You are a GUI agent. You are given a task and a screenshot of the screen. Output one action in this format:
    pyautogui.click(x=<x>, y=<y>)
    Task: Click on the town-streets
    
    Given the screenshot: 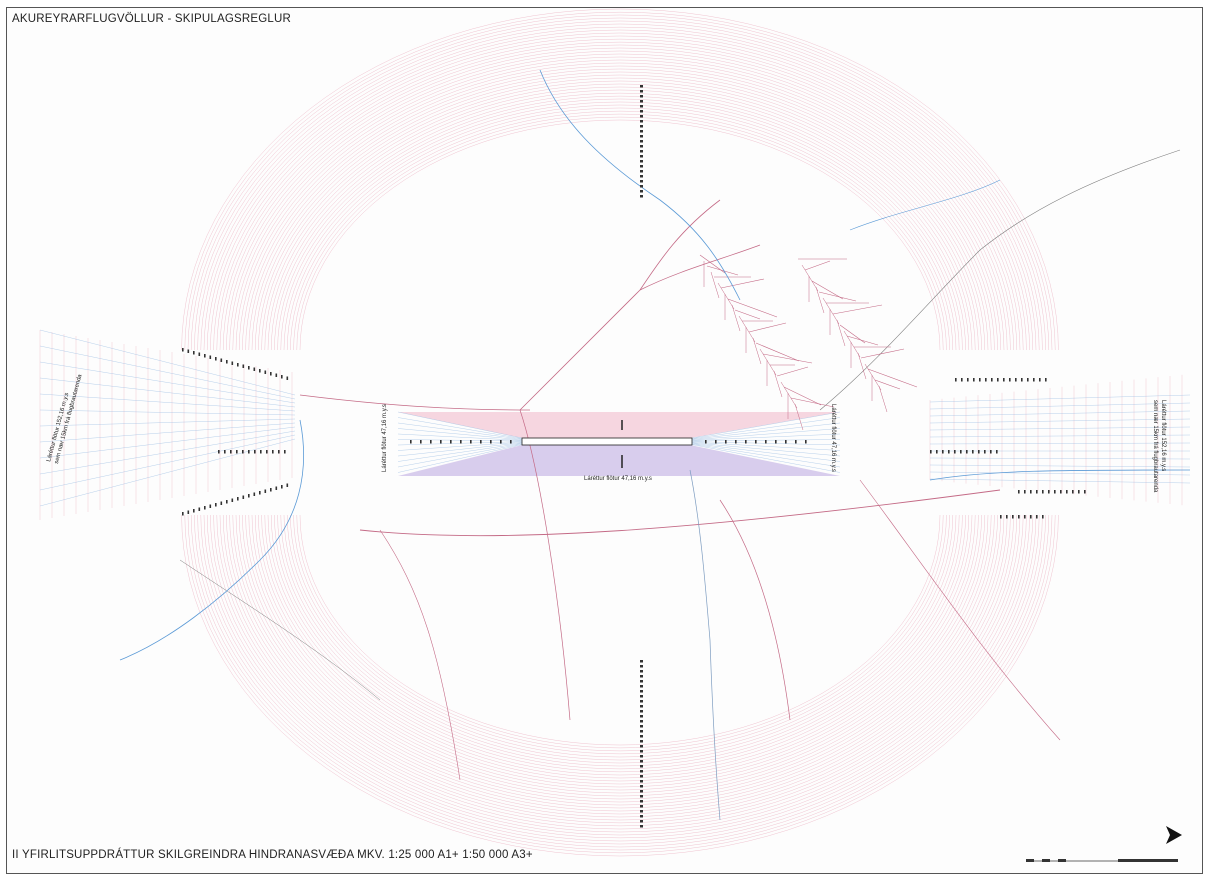 What is the action you would take?
    pyautogui.click(x=808, y=342)
    